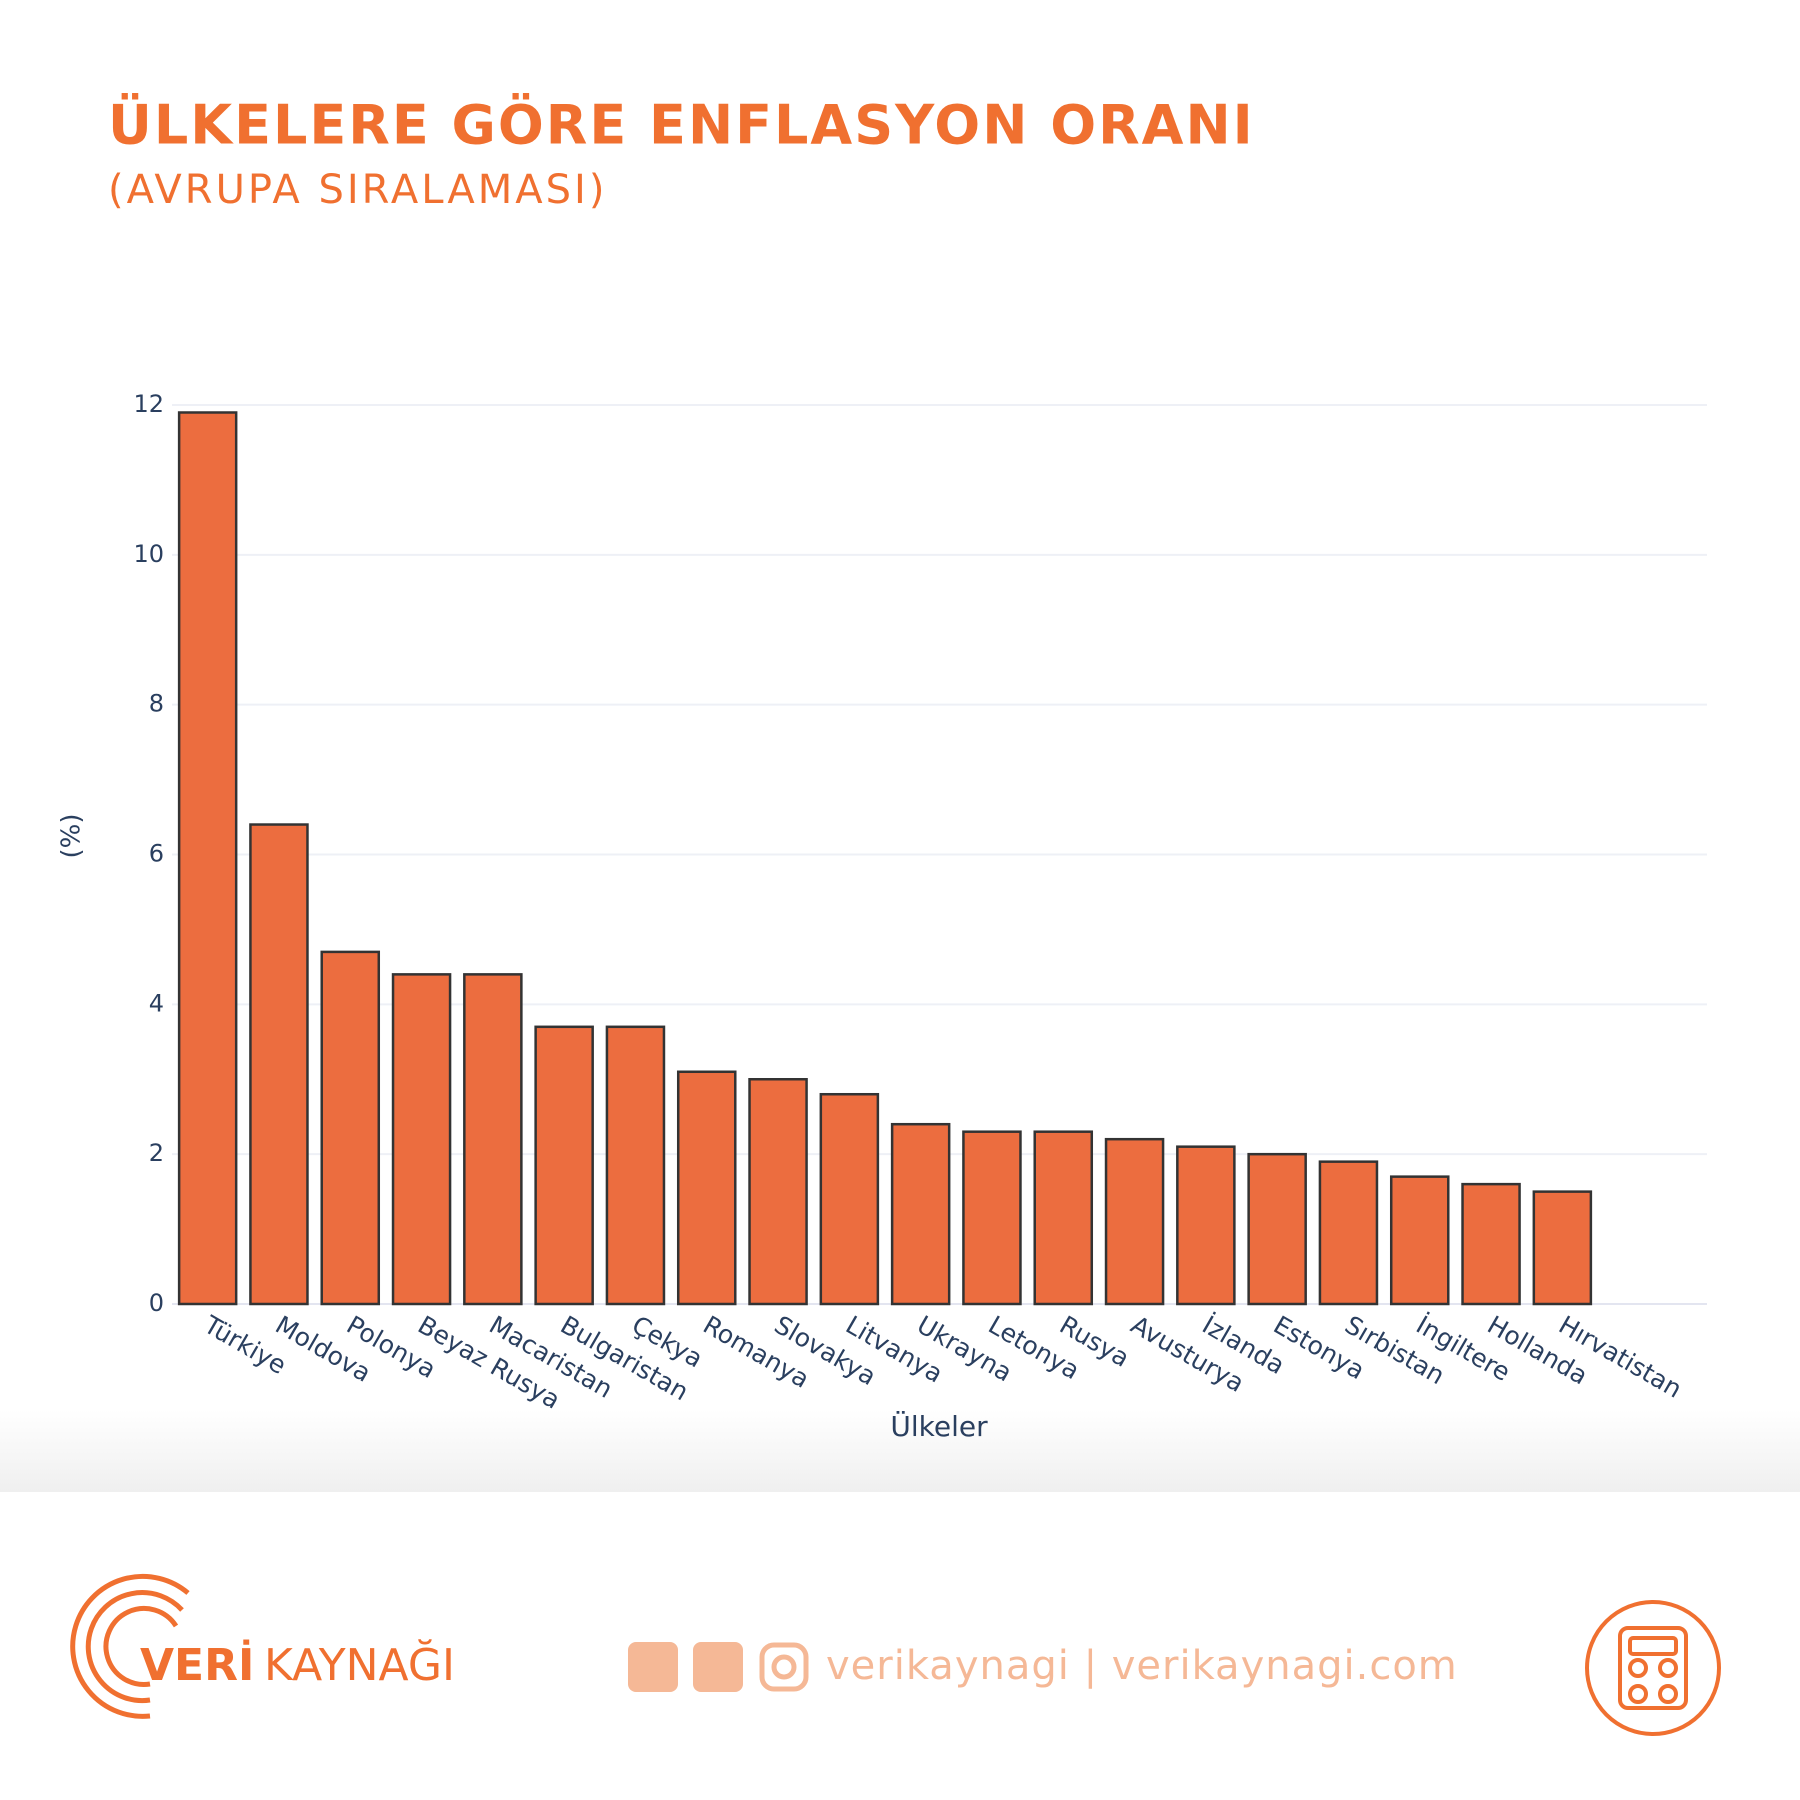  What do you see at coordinates (357, 190) in the screenshot?
I see `chart-subtitle: (AVRUPA SIRALAMASI)` at bounding box center [357, 190].